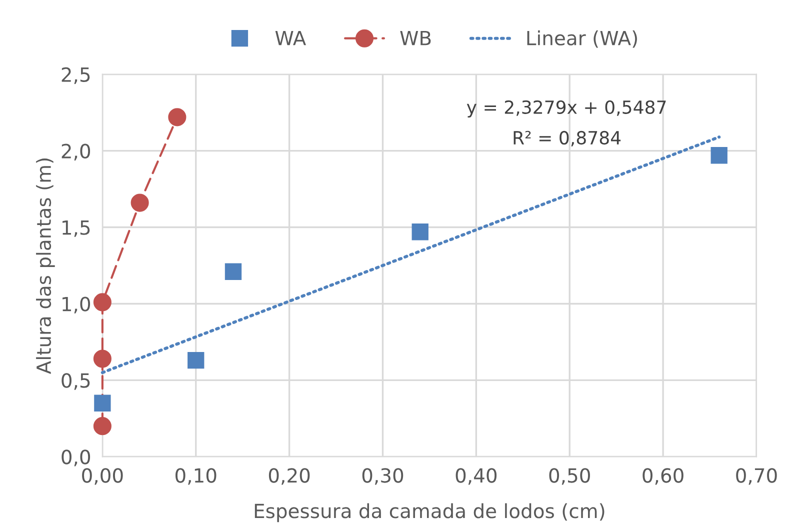  I want to click on x-tick-label: 0,40, so click(476, 476).